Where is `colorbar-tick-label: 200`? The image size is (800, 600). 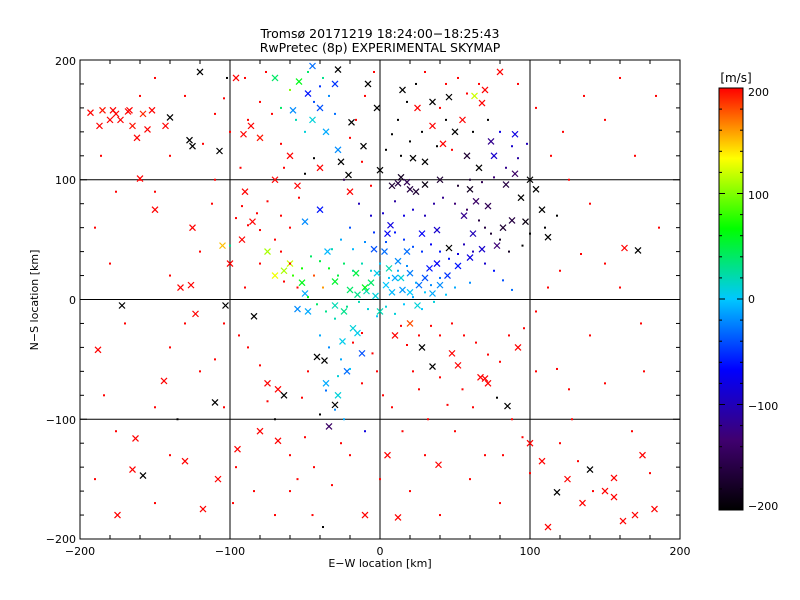
colorbar-tick-label: 200 is located at coordinates (758, 92).